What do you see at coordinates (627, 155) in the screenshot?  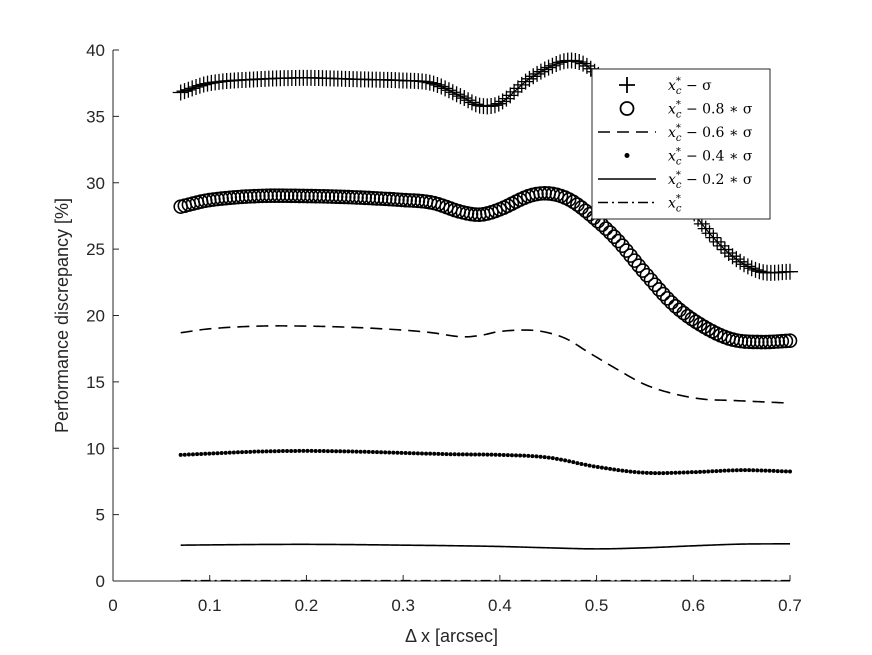 I see `legend-dot-icon` at bounding box center [627, 155].